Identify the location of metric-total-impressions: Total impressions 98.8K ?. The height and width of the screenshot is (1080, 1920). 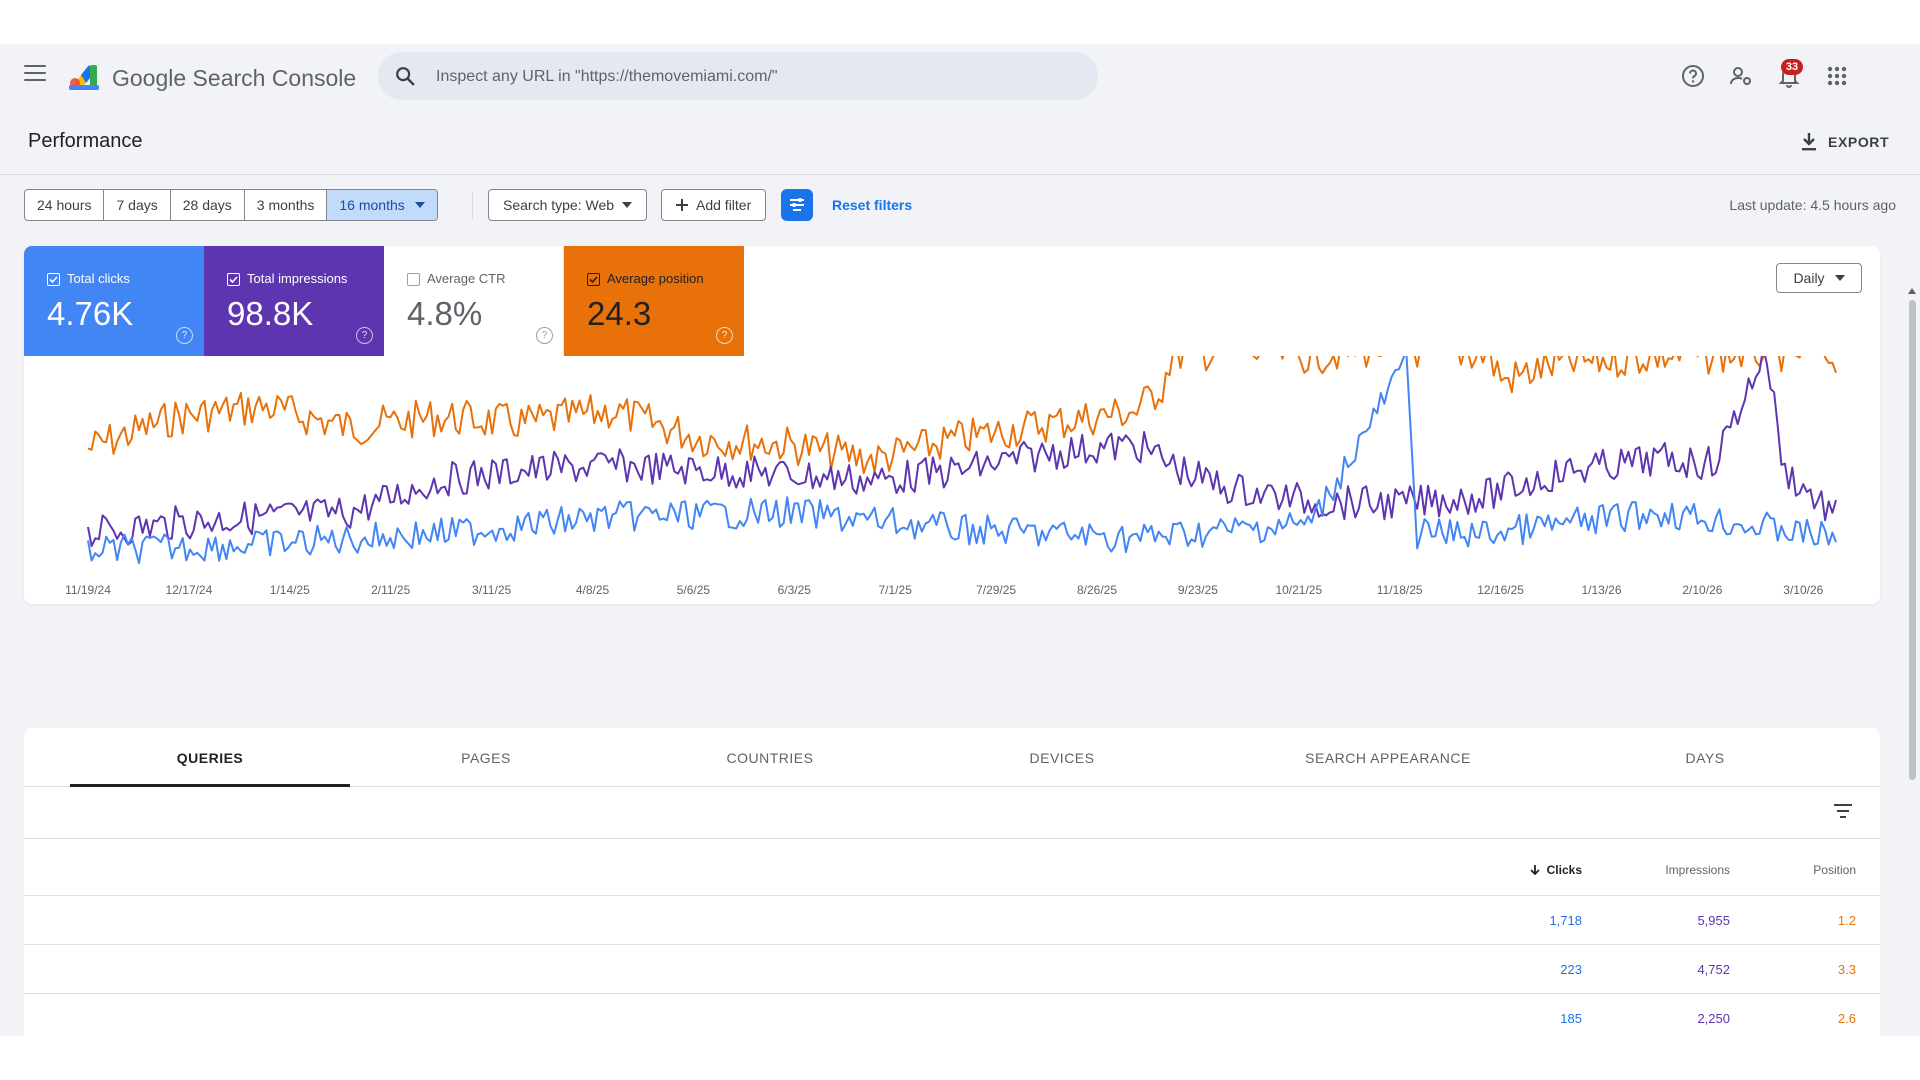
(294, 301).